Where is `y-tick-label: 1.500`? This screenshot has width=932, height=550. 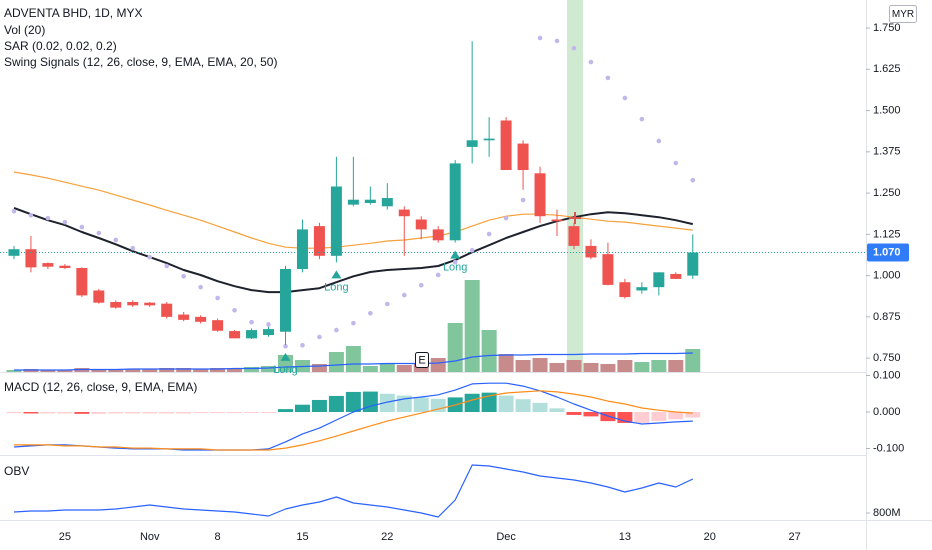
y-tick-label: 1.500 is located at coordinates (887, 110).